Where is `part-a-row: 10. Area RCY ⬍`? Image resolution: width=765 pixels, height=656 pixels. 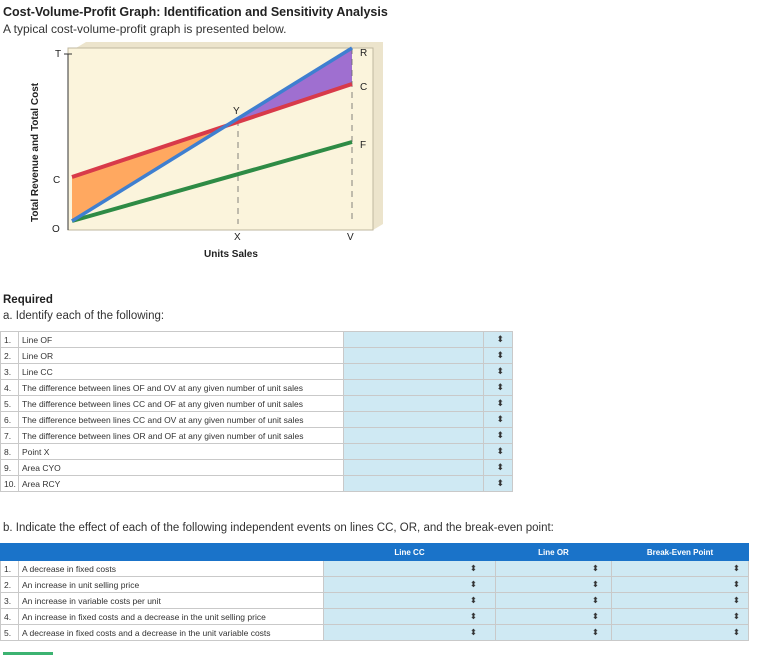
part-a-row: 10. Area RCY ⬍ is located at coordinates (256, 483).